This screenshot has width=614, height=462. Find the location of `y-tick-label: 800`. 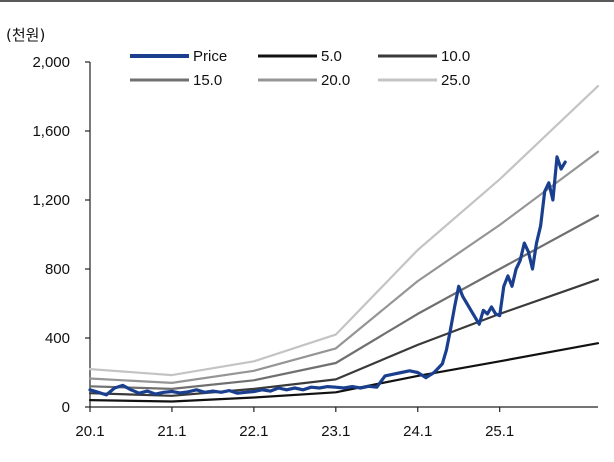

y-tick-label: 800 is located at coordinates (57, 269).